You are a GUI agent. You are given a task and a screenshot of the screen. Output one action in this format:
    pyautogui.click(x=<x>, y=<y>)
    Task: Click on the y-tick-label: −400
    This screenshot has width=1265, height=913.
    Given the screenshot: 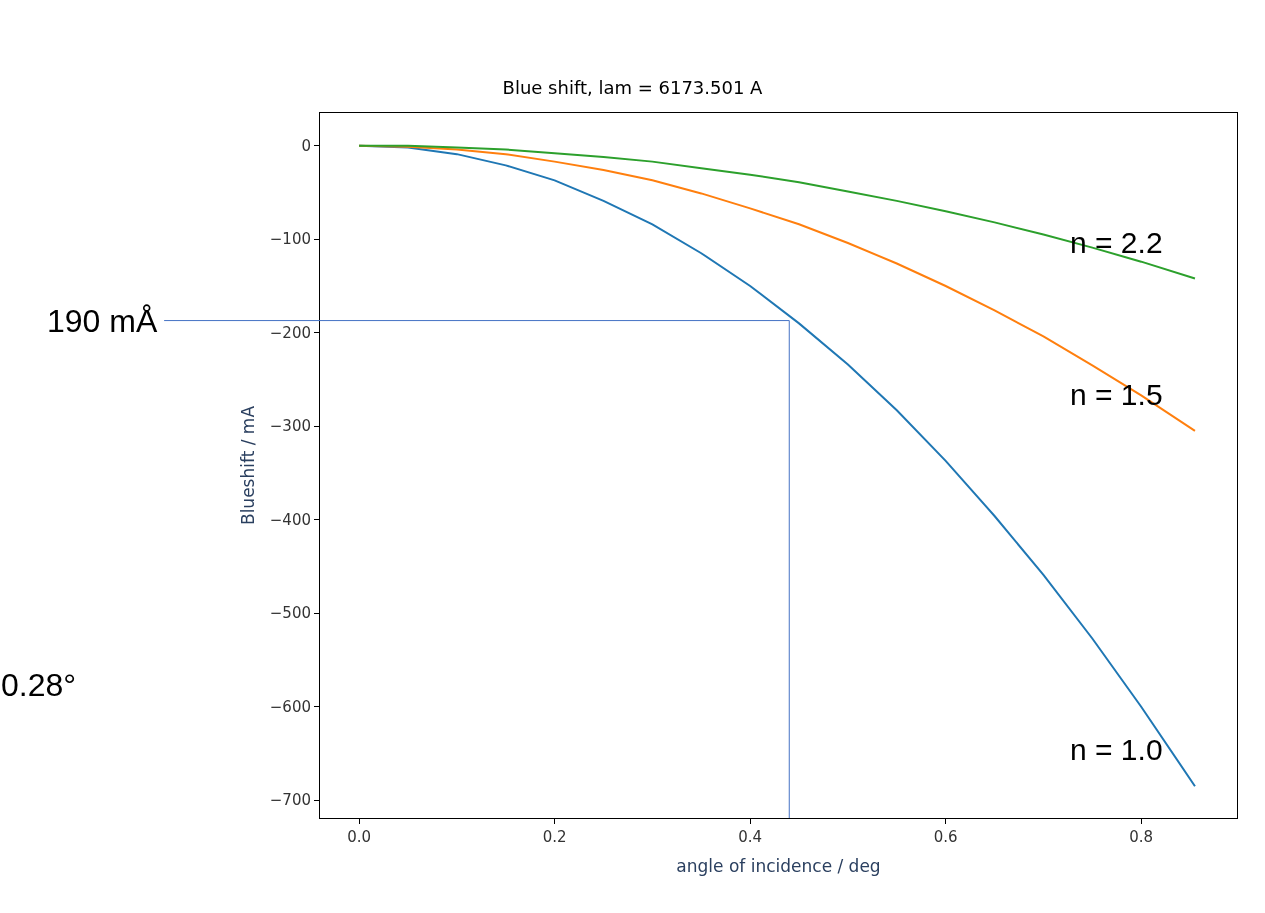 What is the action you would take?
    pyautogui.click(x=290, y=519)
    